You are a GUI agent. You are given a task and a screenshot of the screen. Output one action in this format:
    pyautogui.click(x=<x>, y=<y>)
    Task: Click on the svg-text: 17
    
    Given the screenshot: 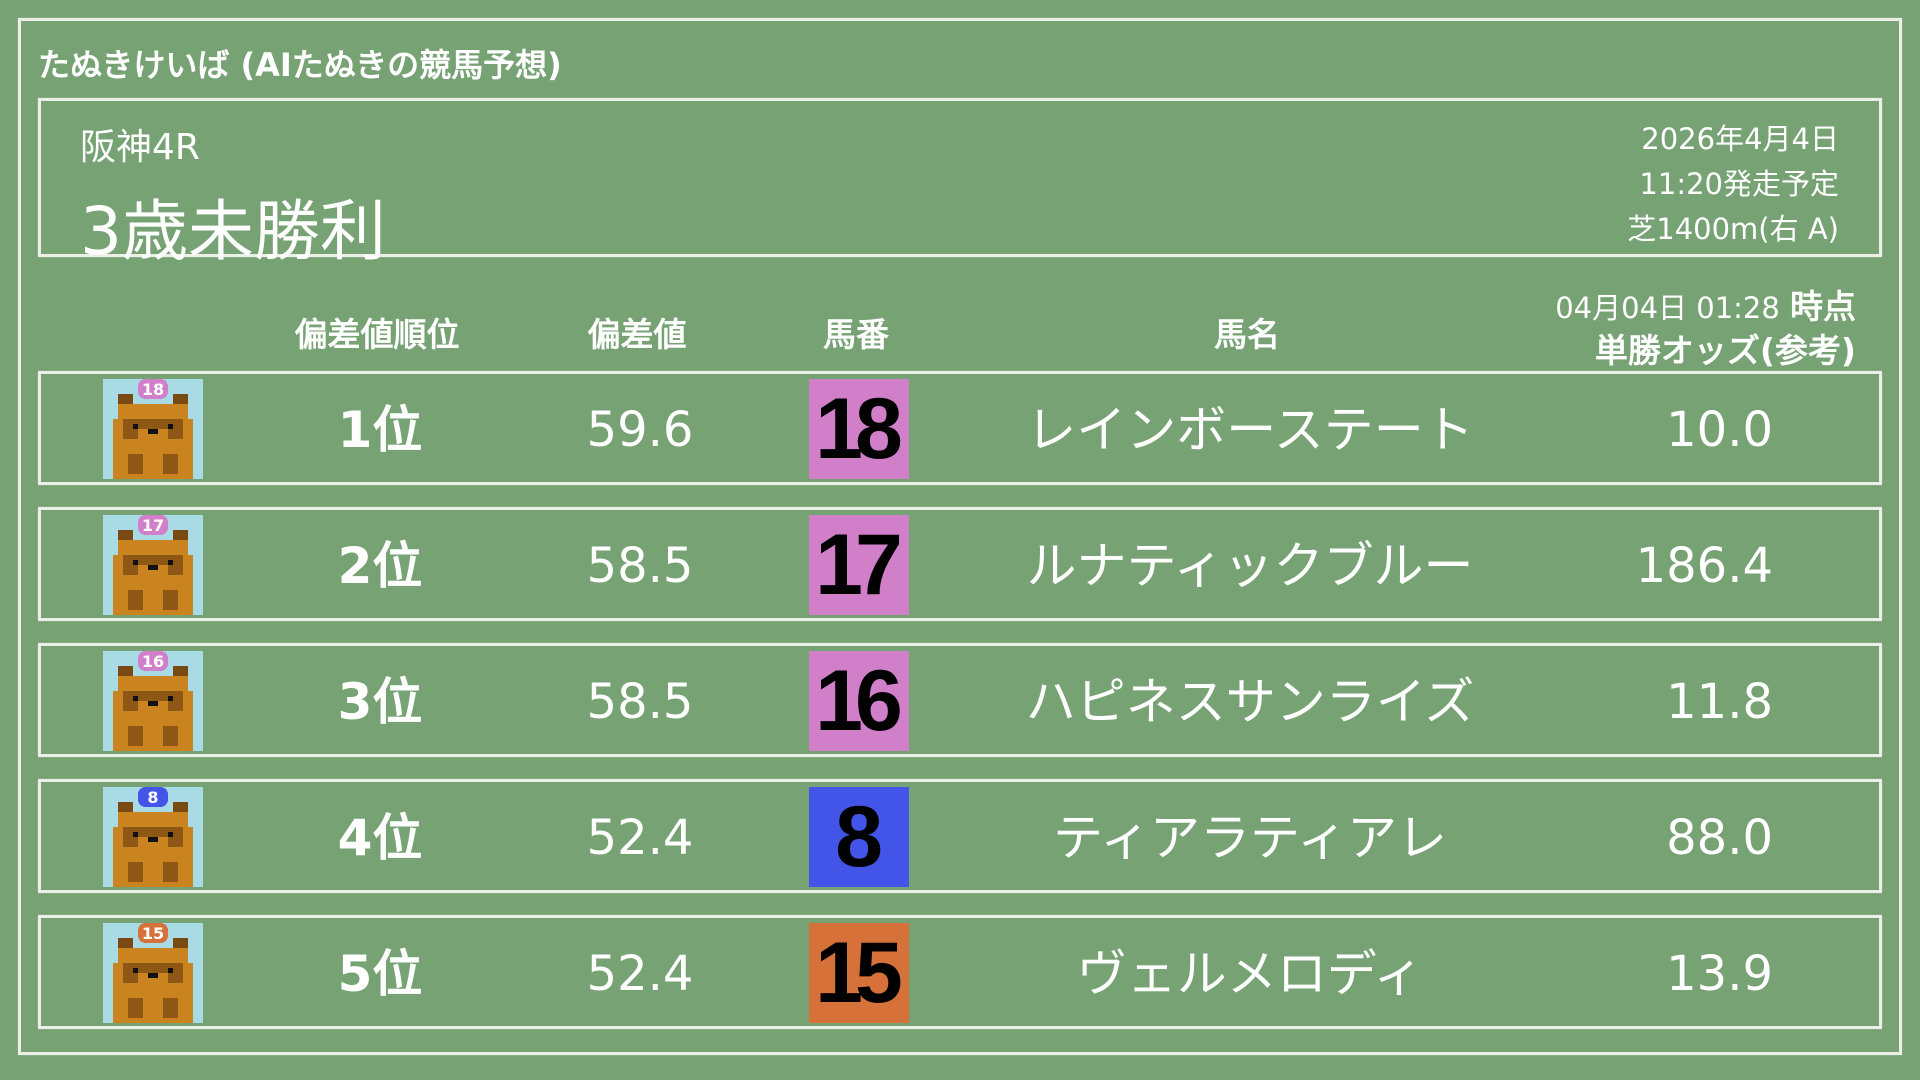 What is the action you would take?
    pyautogui.click(x=153, y=525)
    